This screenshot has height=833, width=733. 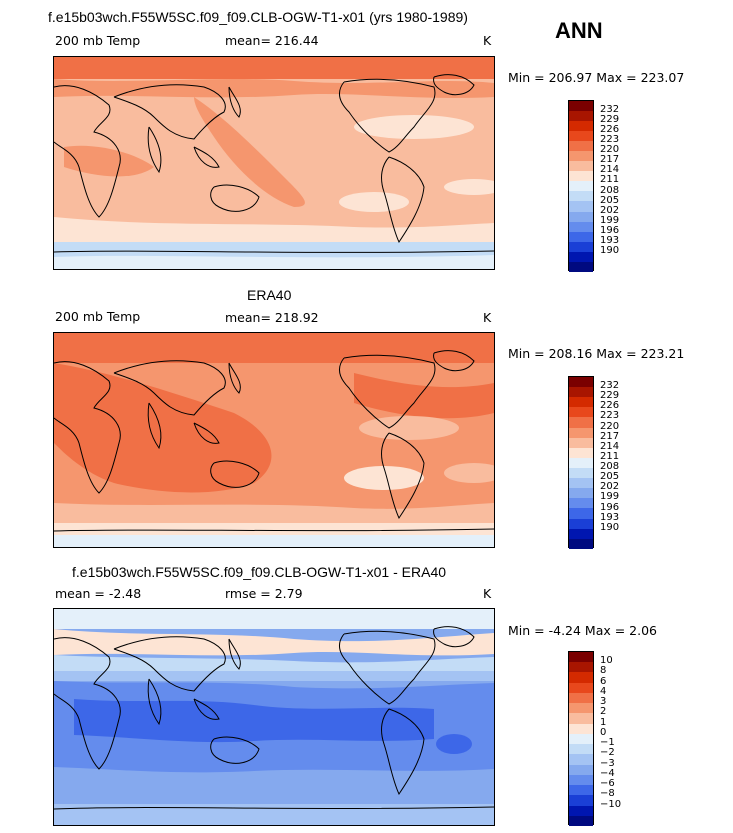 What do you see at coordinates (610, 150) in the screenshot?
I see `panel1-colorbar-tick-label: 220` at bounding box center [610, 150].